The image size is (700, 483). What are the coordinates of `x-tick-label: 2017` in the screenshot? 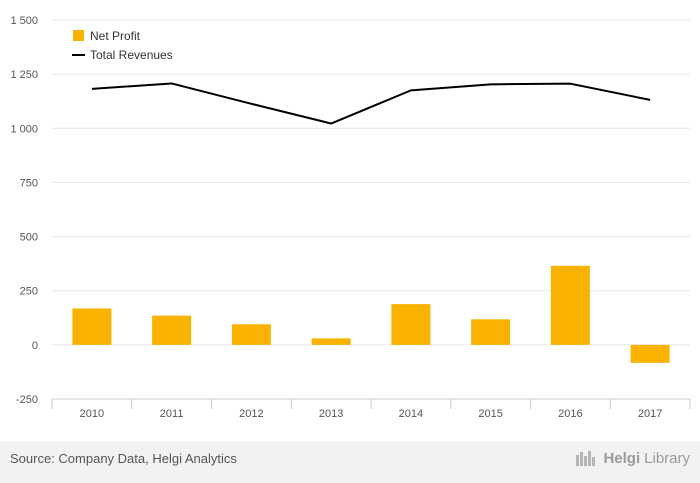 It's located at (650, 414).